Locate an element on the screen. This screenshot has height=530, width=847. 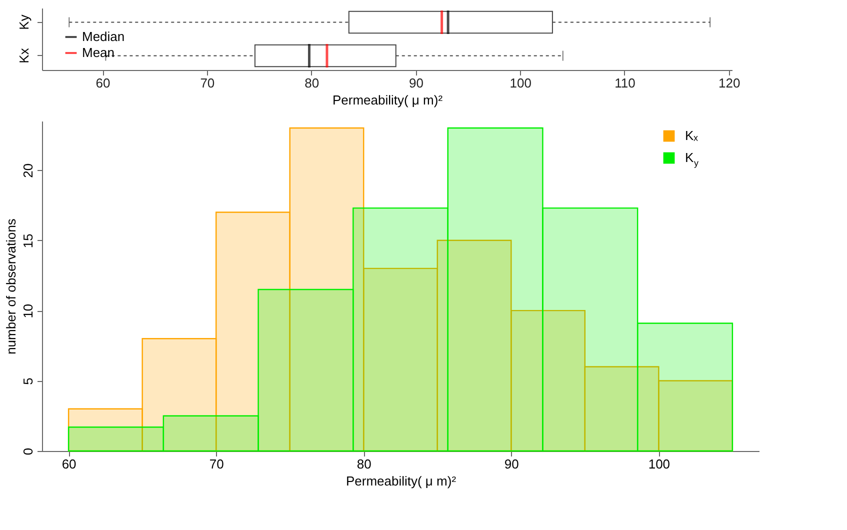
y-axis-title: number of observations is located at coordinates (11, 286).